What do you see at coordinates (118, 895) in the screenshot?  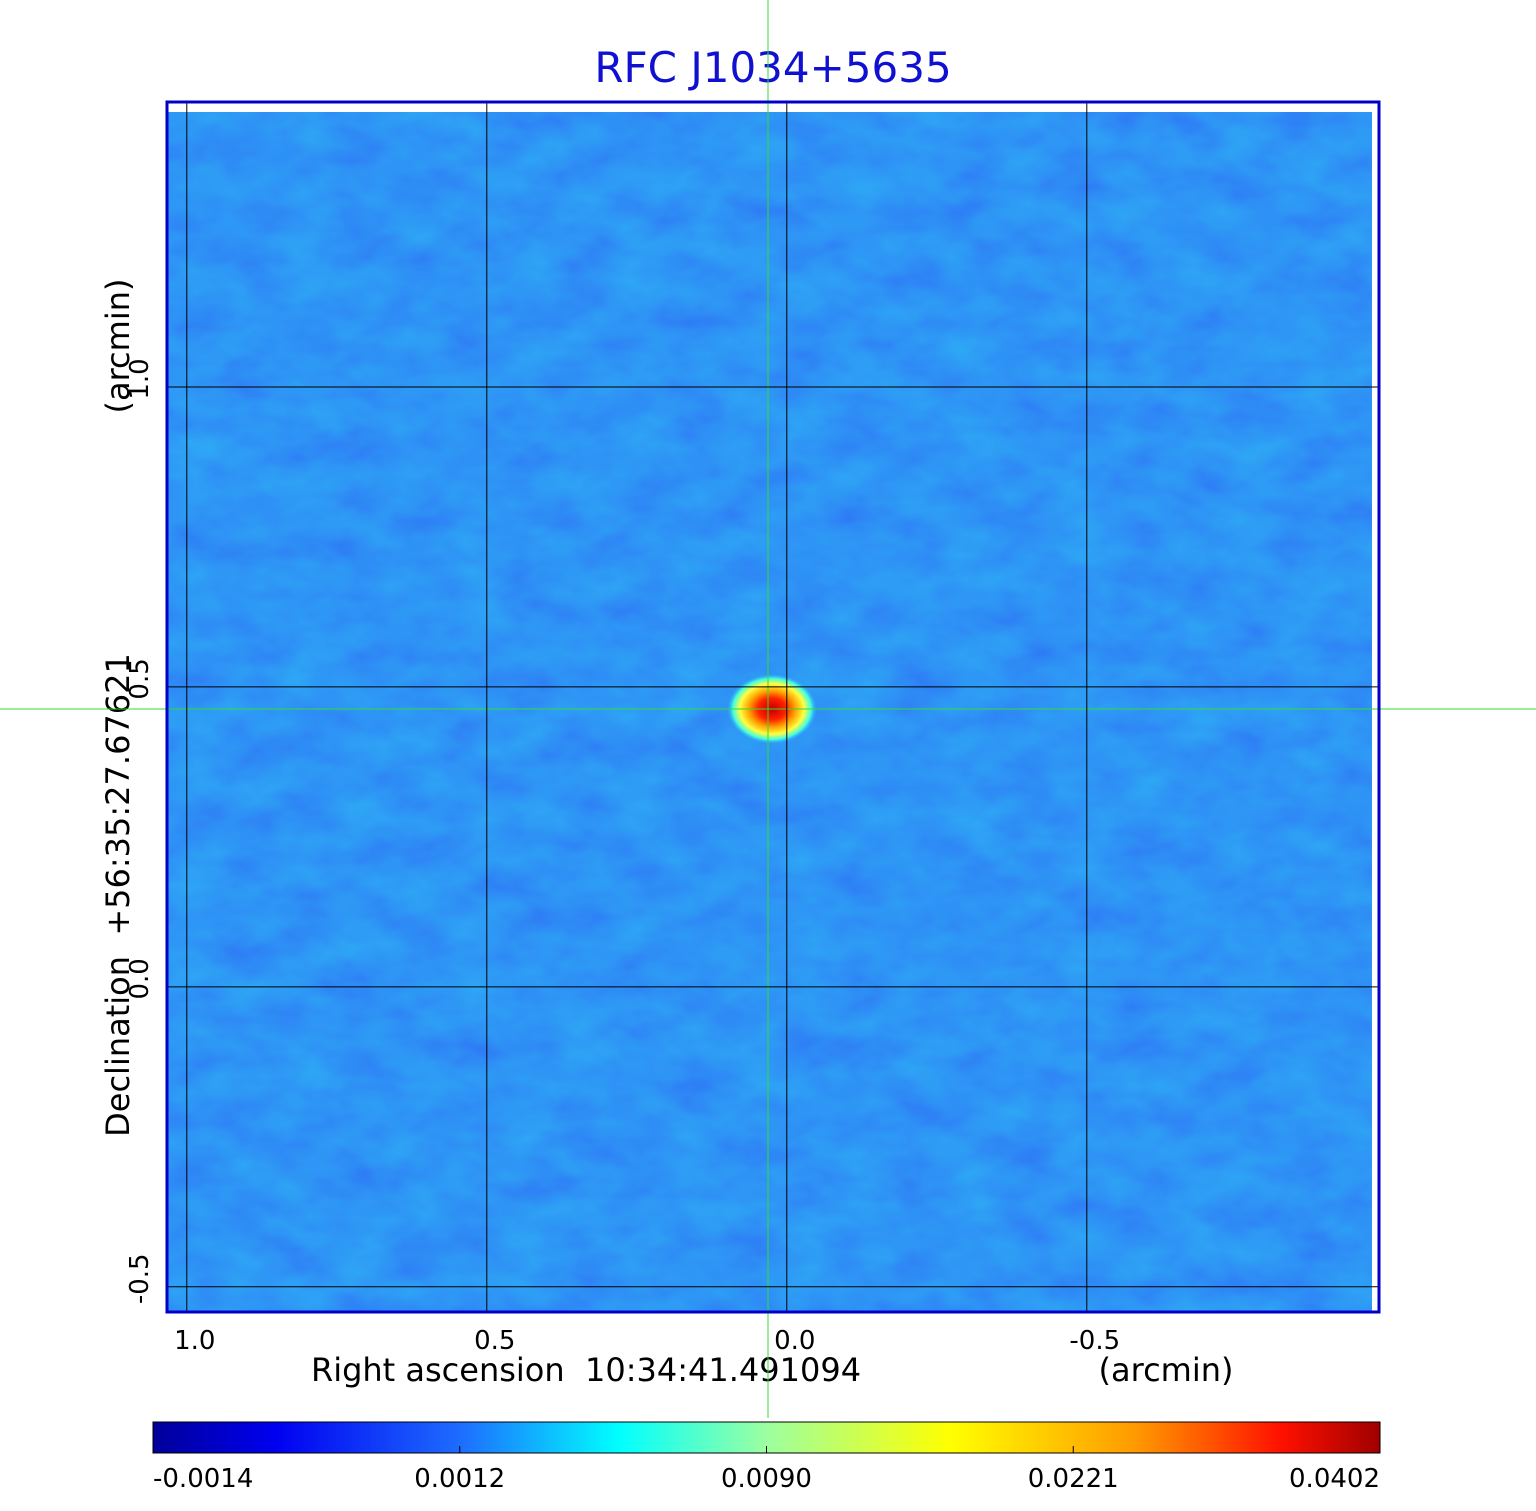 I see `y-axis-label: Declination +56:35:27.67621` at bounding box center [118, 895].